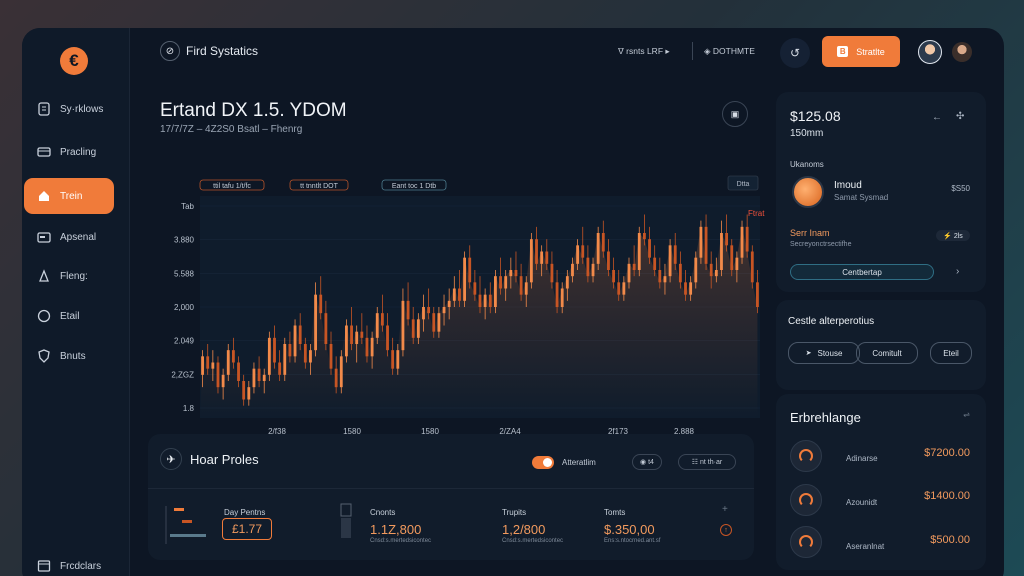 The height and width of the screenshot is (576, 1024). What do you see at coordinates (74, 61) in the screenshot?
I see `app-logo: €` at bounding box center [74, 61].